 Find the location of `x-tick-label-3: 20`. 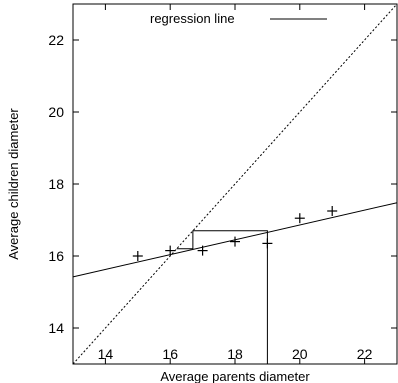

x-tick-label-3: 20 is located at coordinates (300, 354).